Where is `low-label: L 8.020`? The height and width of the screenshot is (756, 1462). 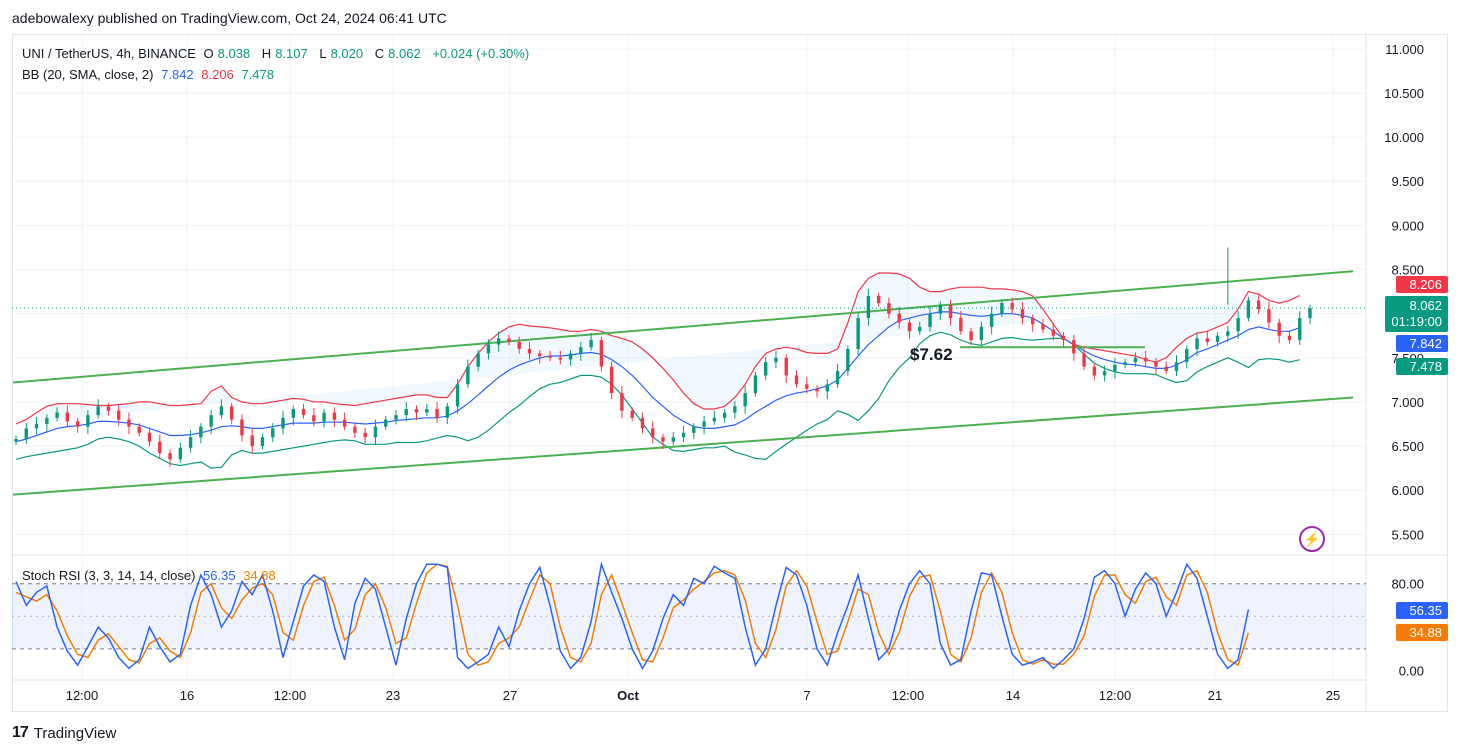
low-label: L 8.020 is located at coordinates (341, 53).